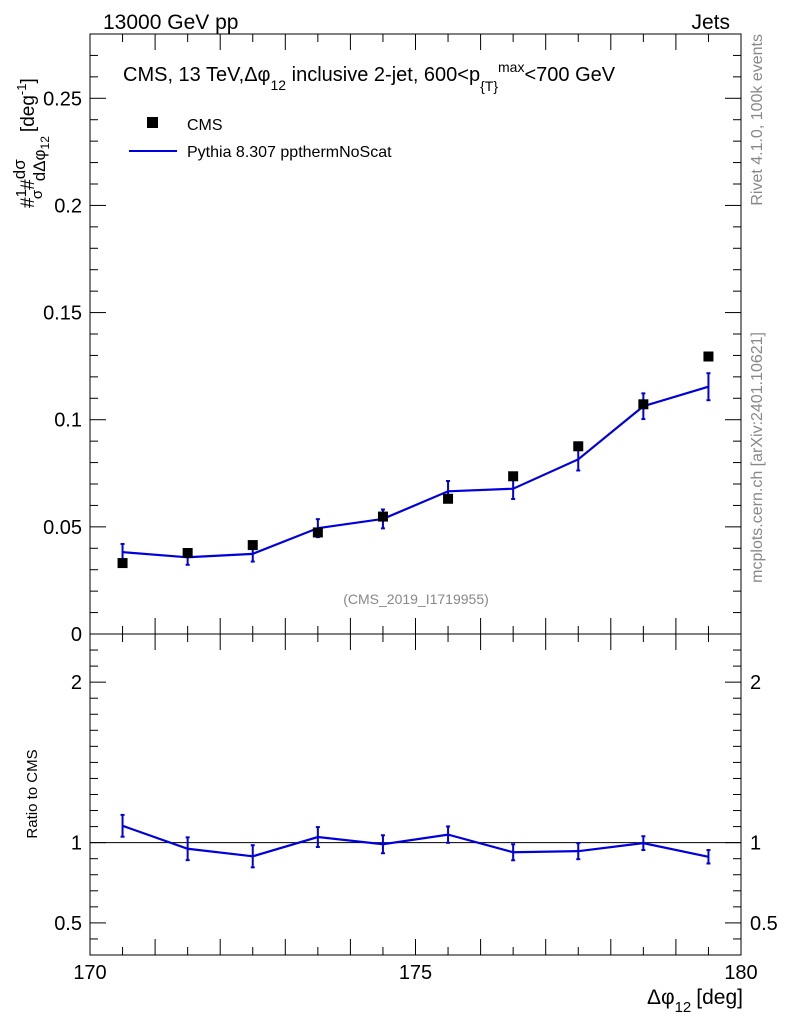  Describe the element at coordinates (62, 314) in the screenshot. I see `main-ytick-label: 0.15` at that location.